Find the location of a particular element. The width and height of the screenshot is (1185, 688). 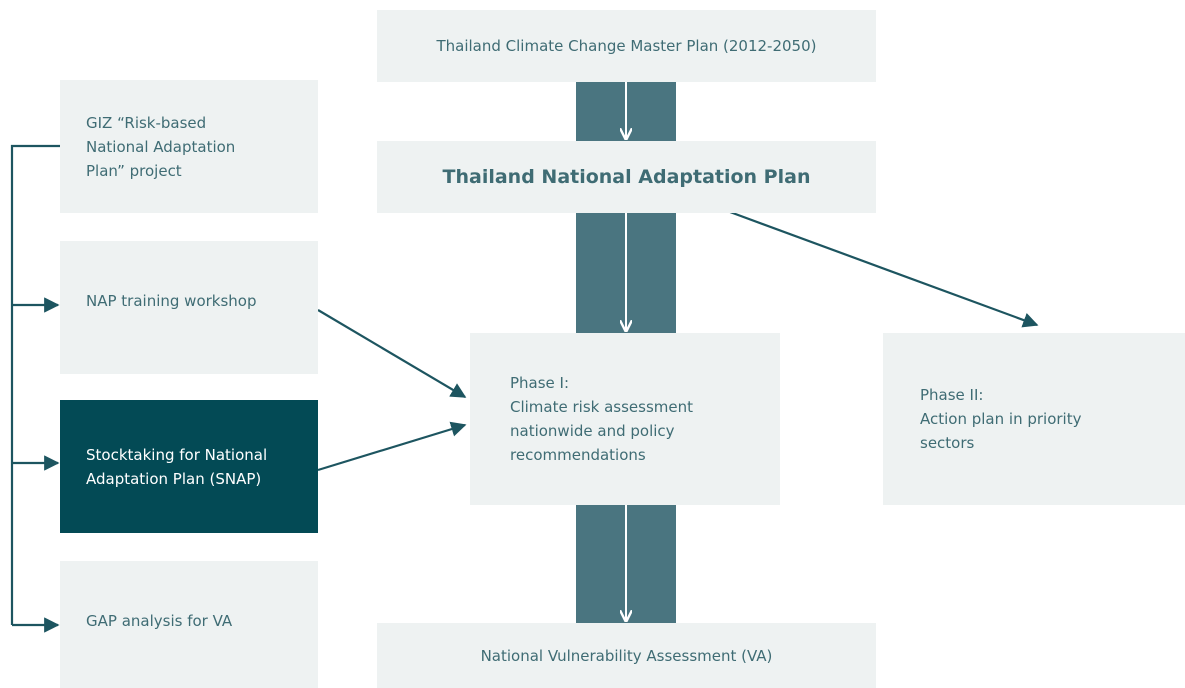

phase2-box: Phase II: Action plan in priority sectors is located at coordinates (1034, 419).